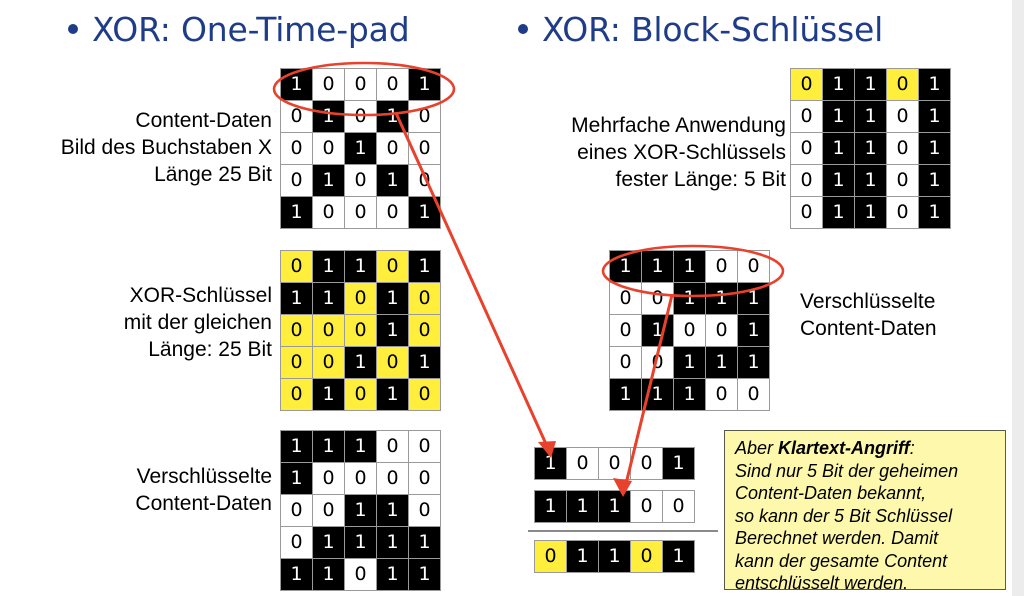 The height and width of the screenshot is (596, 1024). I want to click on caption-encrypted-left: Verschlüsselte Content-Daten, so click(203, 490).